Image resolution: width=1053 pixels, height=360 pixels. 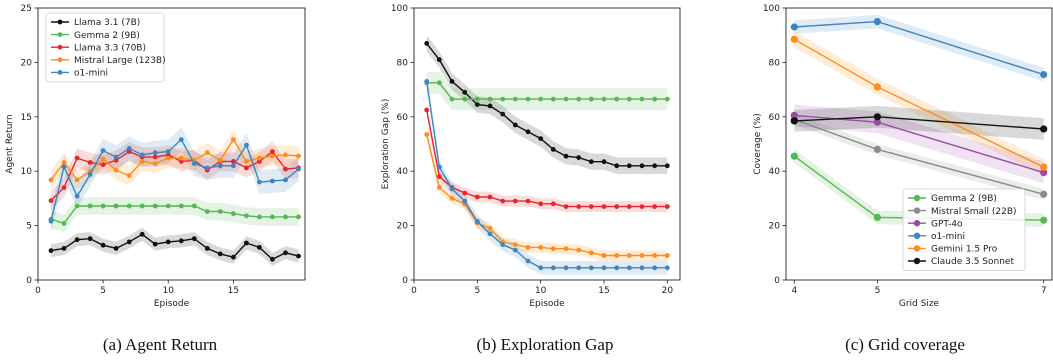 What do you see at coordinates (110, 48) in the screenshot?
I see `legend-label-llama-3-3-70b: Llama 3.3 (70B)` at bounding box center [110, 48].